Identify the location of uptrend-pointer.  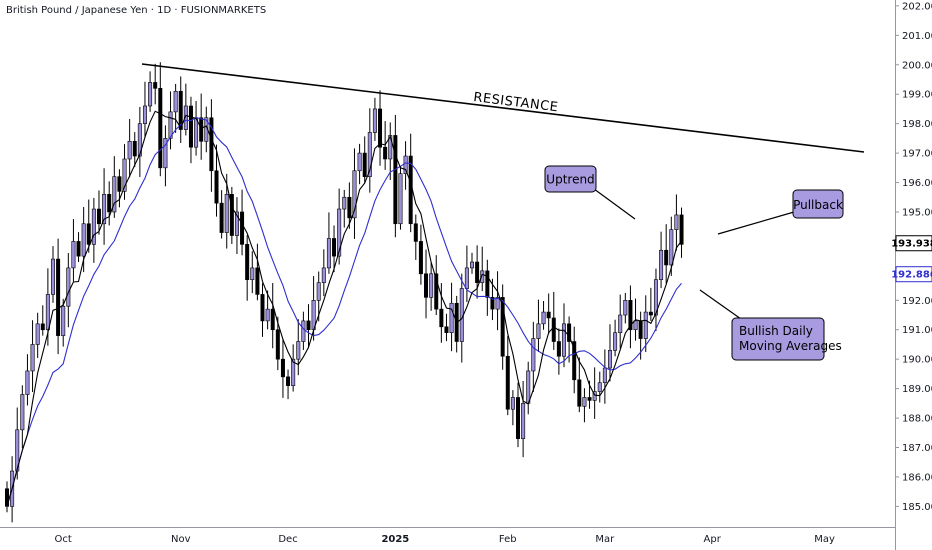
(612, 202).